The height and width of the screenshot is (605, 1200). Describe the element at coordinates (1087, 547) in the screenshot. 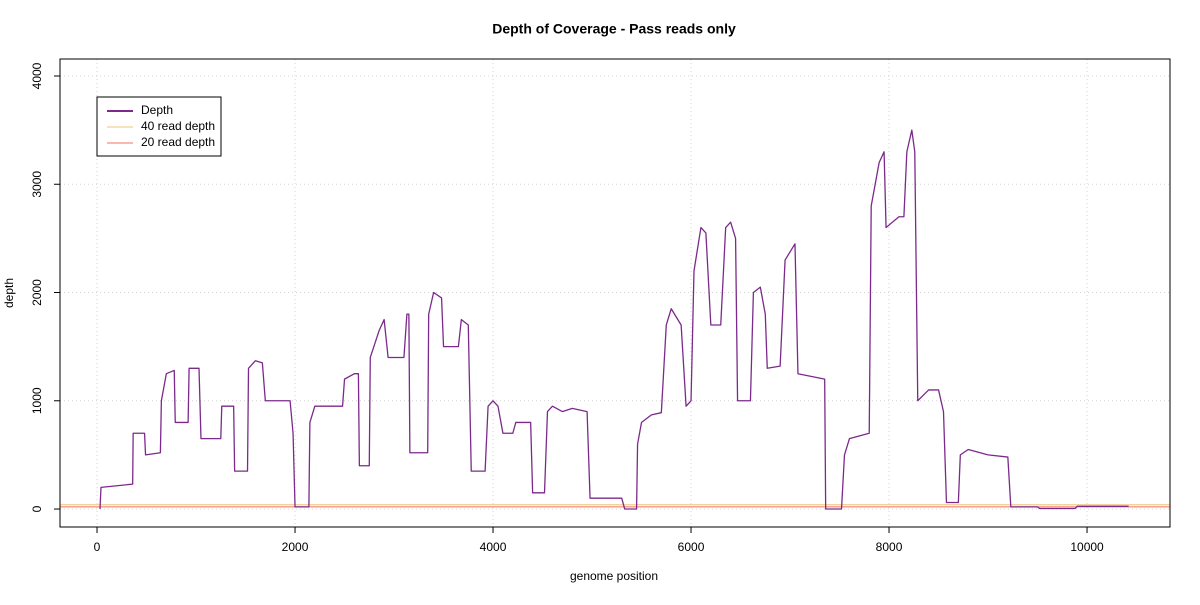

I see `x-tick-label: 10000` at that location.